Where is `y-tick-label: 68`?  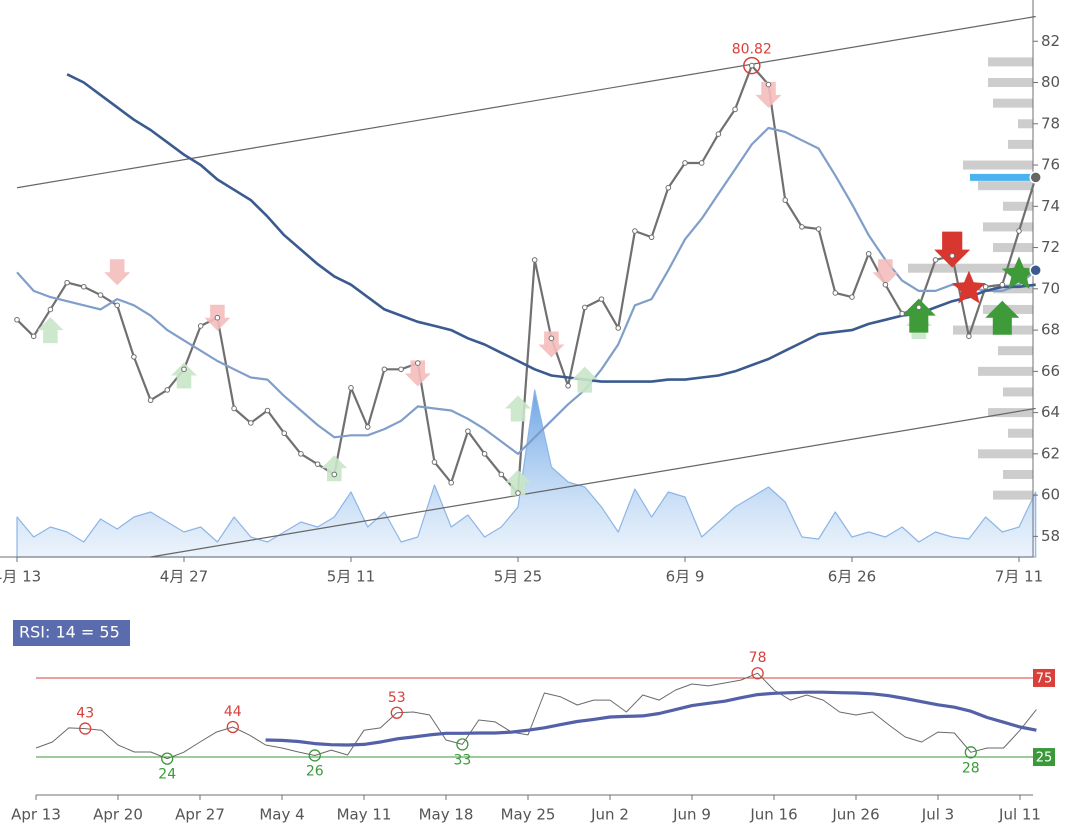 y-tick-label: 68 is located at coordinates (1050, 330).